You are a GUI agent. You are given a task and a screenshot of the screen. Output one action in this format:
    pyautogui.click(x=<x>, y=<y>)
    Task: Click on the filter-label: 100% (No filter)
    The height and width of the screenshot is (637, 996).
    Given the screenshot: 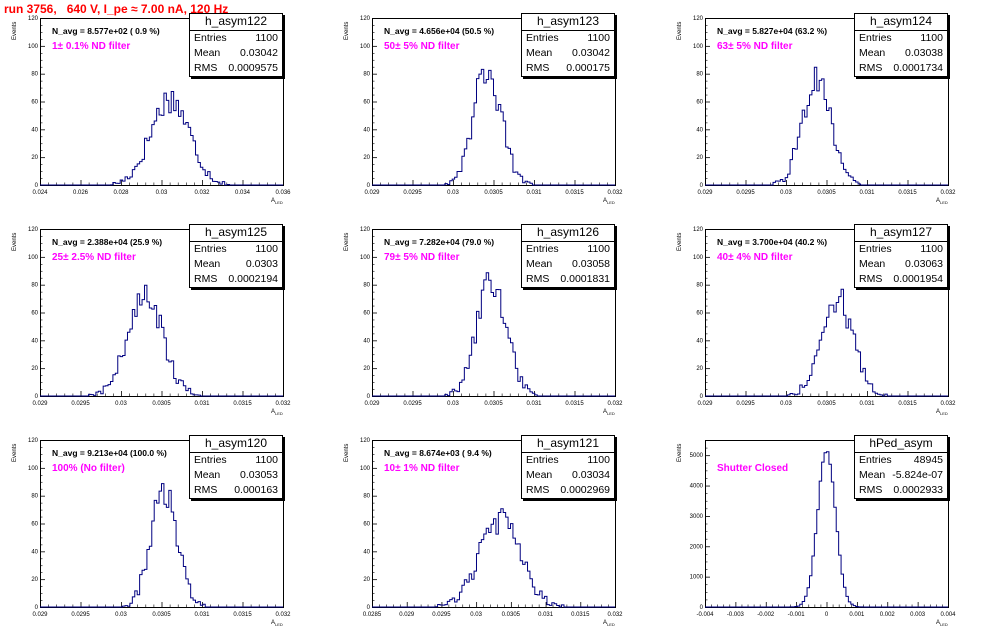 What is the action you would take?
    pyautogui.click(x=88, y=468)
    